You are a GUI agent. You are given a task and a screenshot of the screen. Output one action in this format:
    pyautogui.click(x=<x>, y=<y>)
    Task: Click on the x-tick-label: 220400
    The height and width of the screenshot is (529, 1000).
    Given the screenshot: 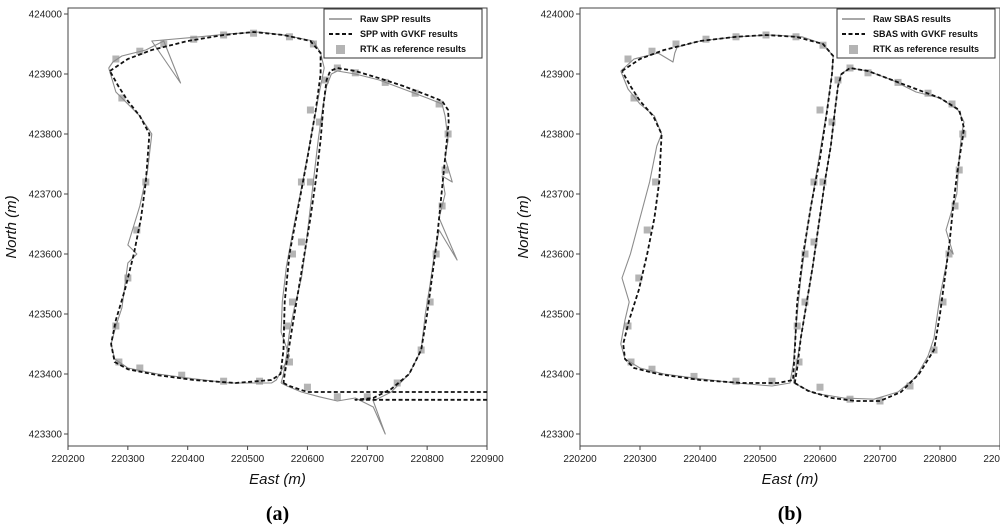 What is the action you would take?
    pyautogui.click(x=700, y=459)
    